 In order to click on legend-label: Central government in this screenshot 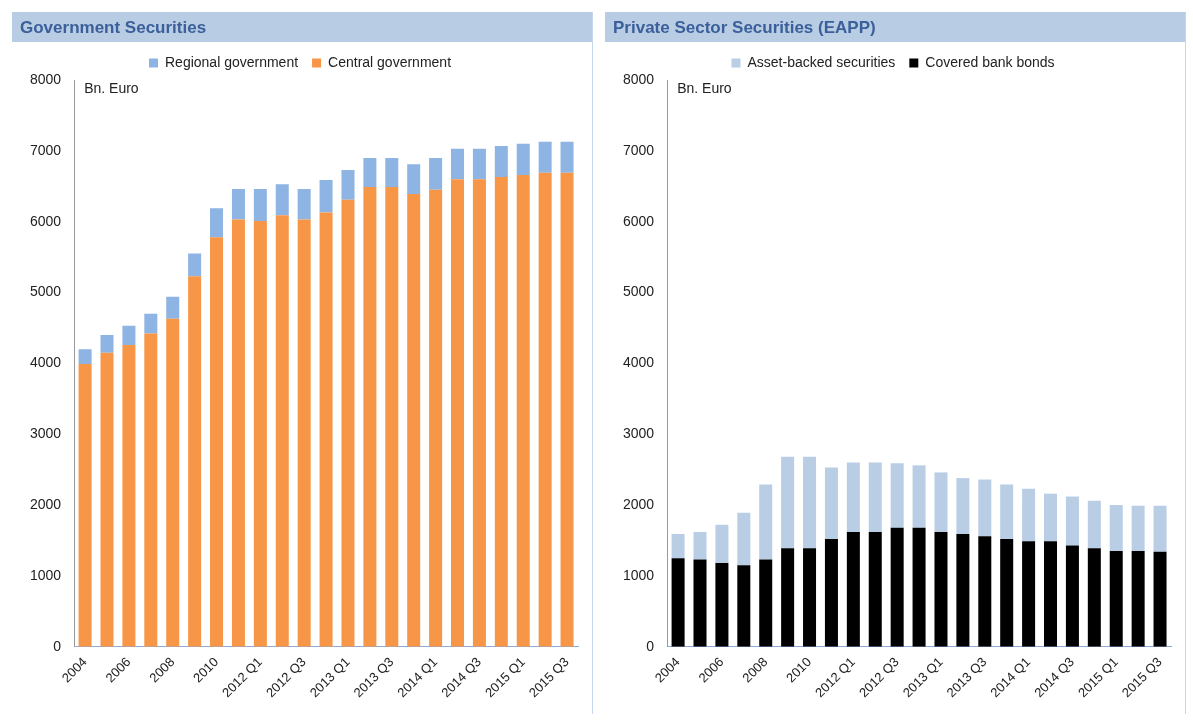, I will do `click(390, 61)`.